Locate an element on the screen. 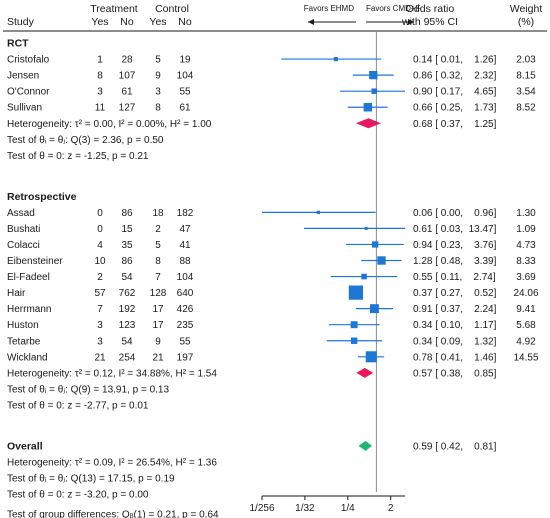  subgroup-title: RCT is located at coordinates (18, 44).